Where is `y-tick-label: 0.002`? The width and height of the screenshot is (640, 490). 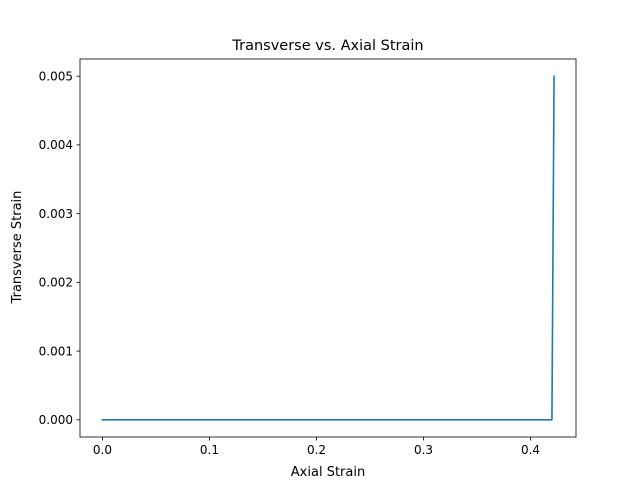
y-tick-label: 0.002 is located at coordinates (56, 283).